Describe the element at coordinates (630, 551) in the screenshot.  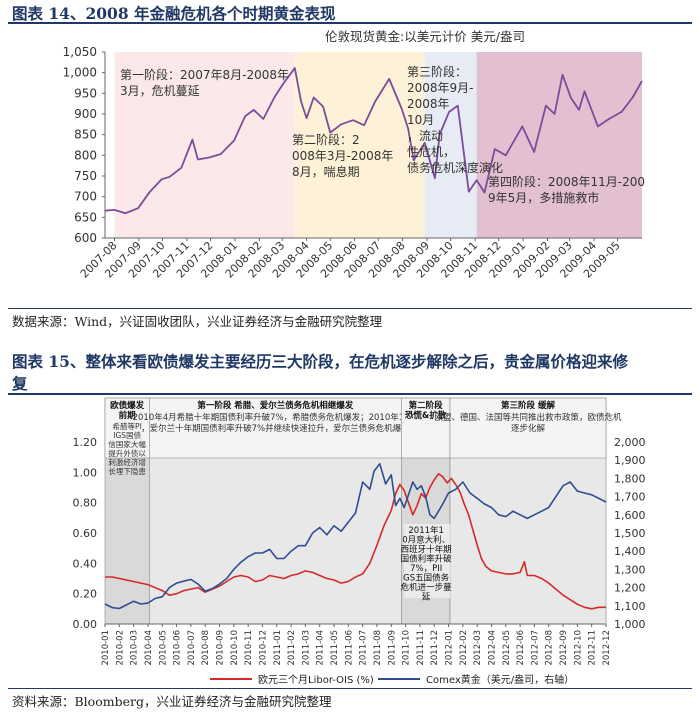
I see `y-right-tick-label: 1,400` at that location.